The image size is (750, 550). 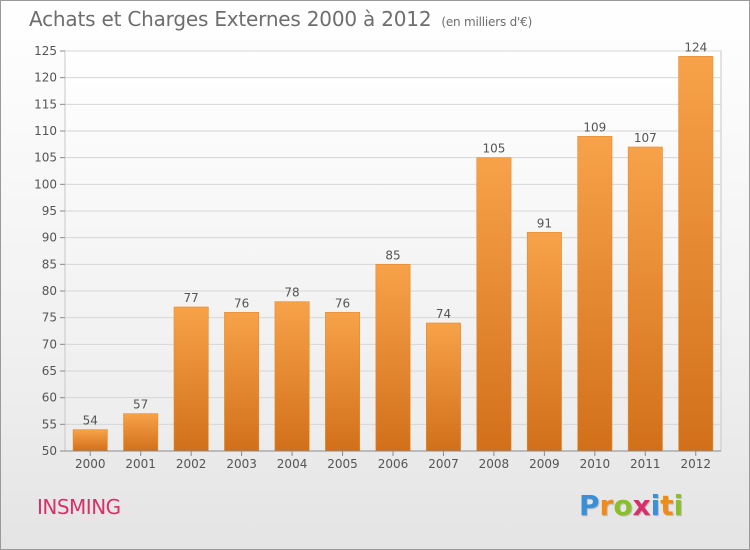 What do you see at coordinates (49, 291) in the screenshot?
I see `y-tick-label: 80` at bounding box center [49, 291].